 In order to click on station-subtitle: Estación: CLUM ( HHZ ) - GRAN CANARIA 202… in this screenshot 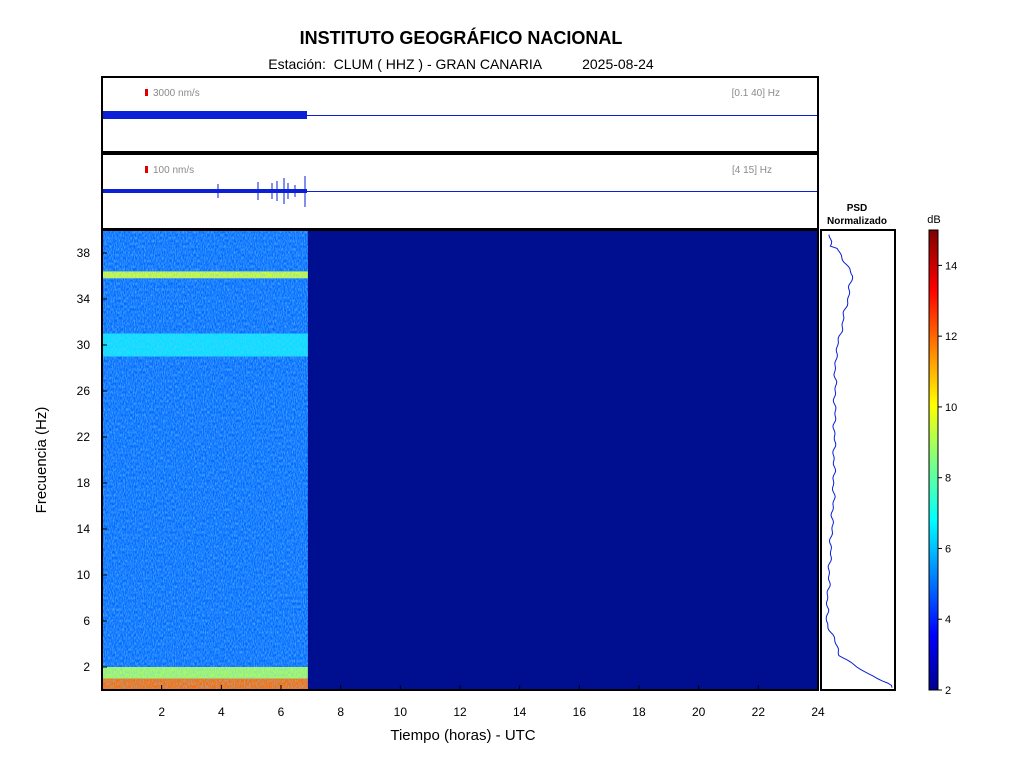, I will do `click(461, 64)`.